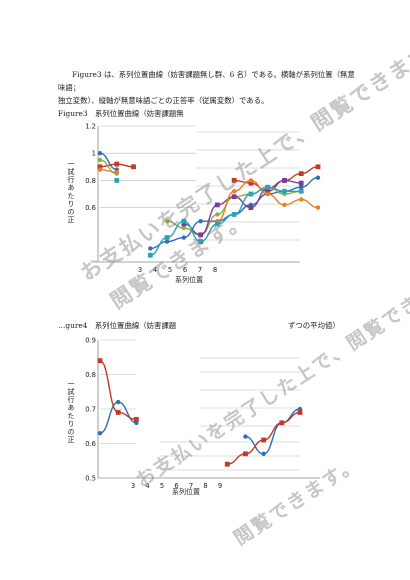 The height and width of the screenshot is (580, 410). I want to click on figure3-x-tick: 7, so click(200, 270).